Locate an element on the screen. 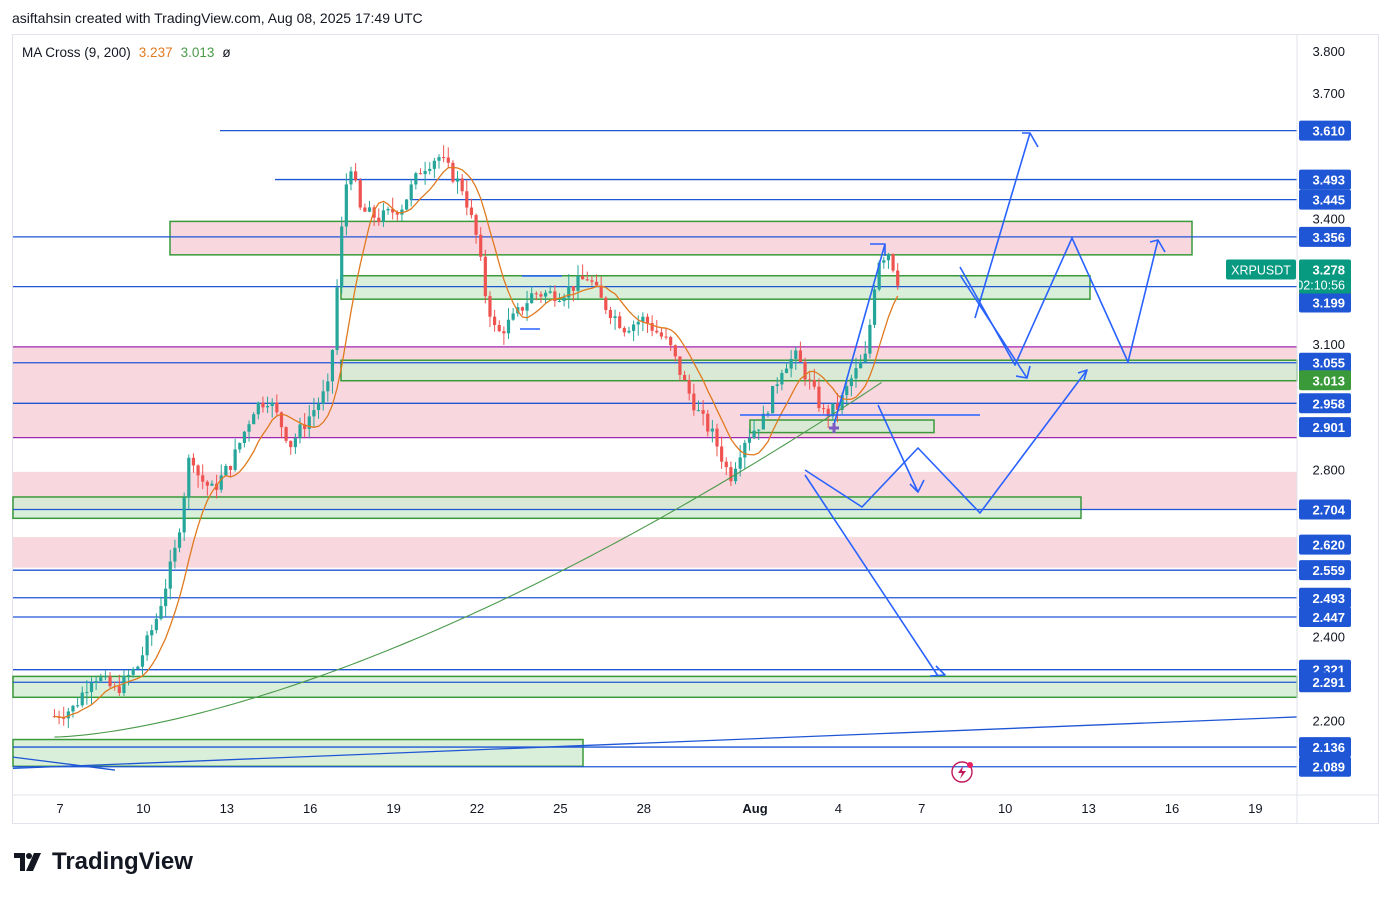 The image size is (1392, 900). last-price-tag-bg is located at coordinates (1325, 276).